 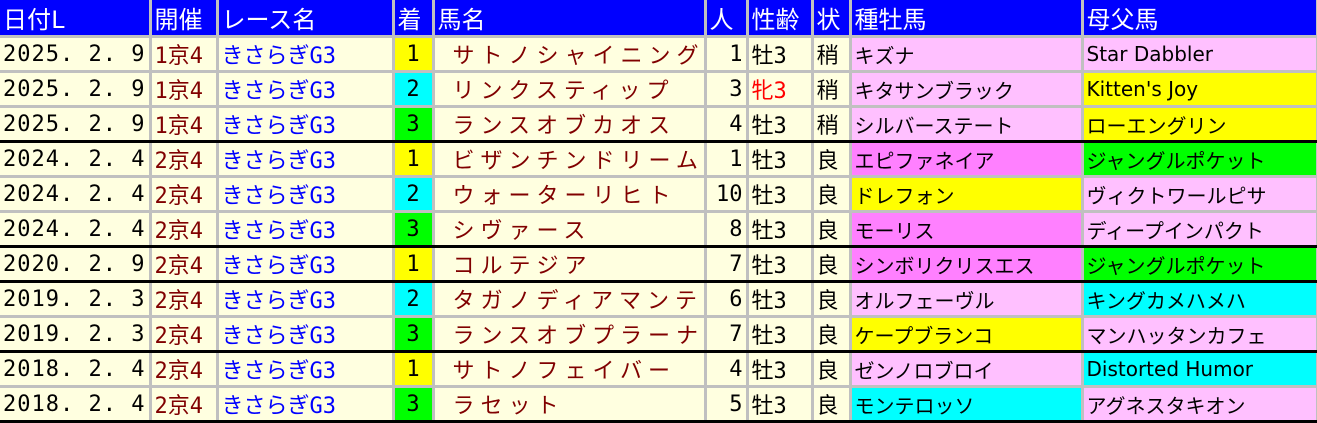 I want to click on sire-cell: オルフェーヴル, so click(x=967, y=299).